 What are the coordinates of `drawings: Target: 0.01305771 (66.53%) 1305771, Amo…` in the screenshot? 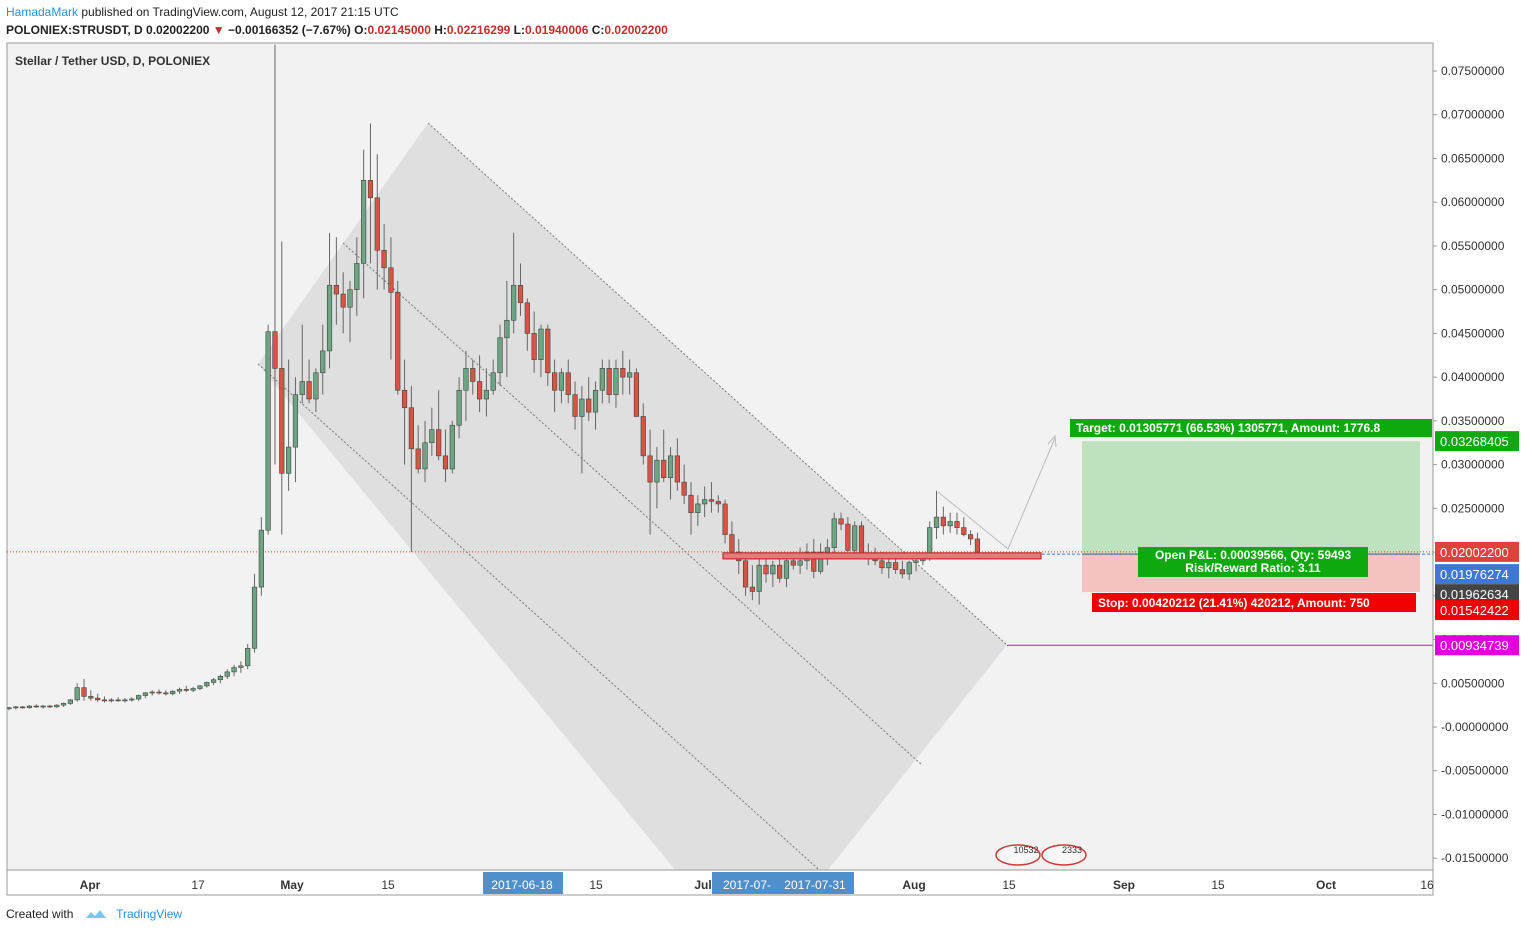 It's located at (1077, 515).